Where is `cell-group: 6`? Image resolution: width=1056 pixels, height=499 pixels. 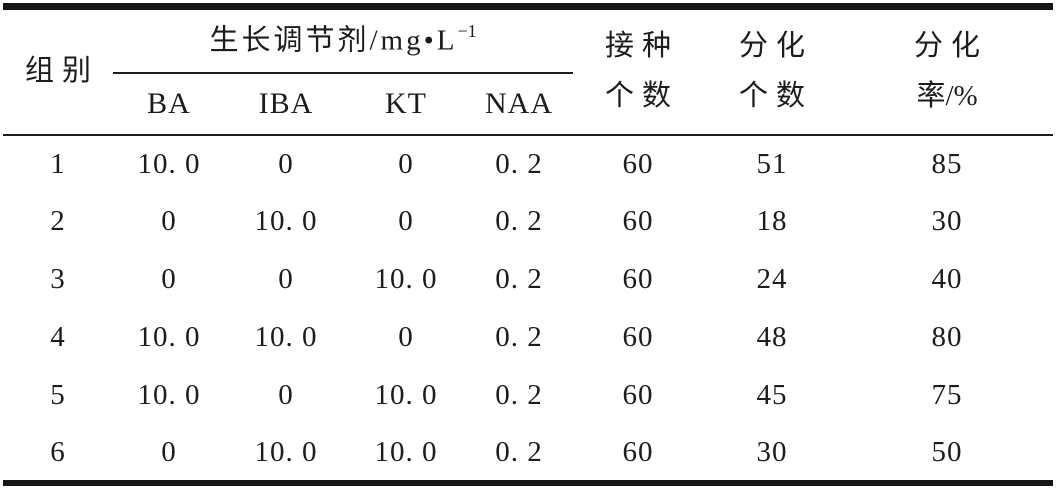 cell-group: 6 is located at coordinates (58, 451).